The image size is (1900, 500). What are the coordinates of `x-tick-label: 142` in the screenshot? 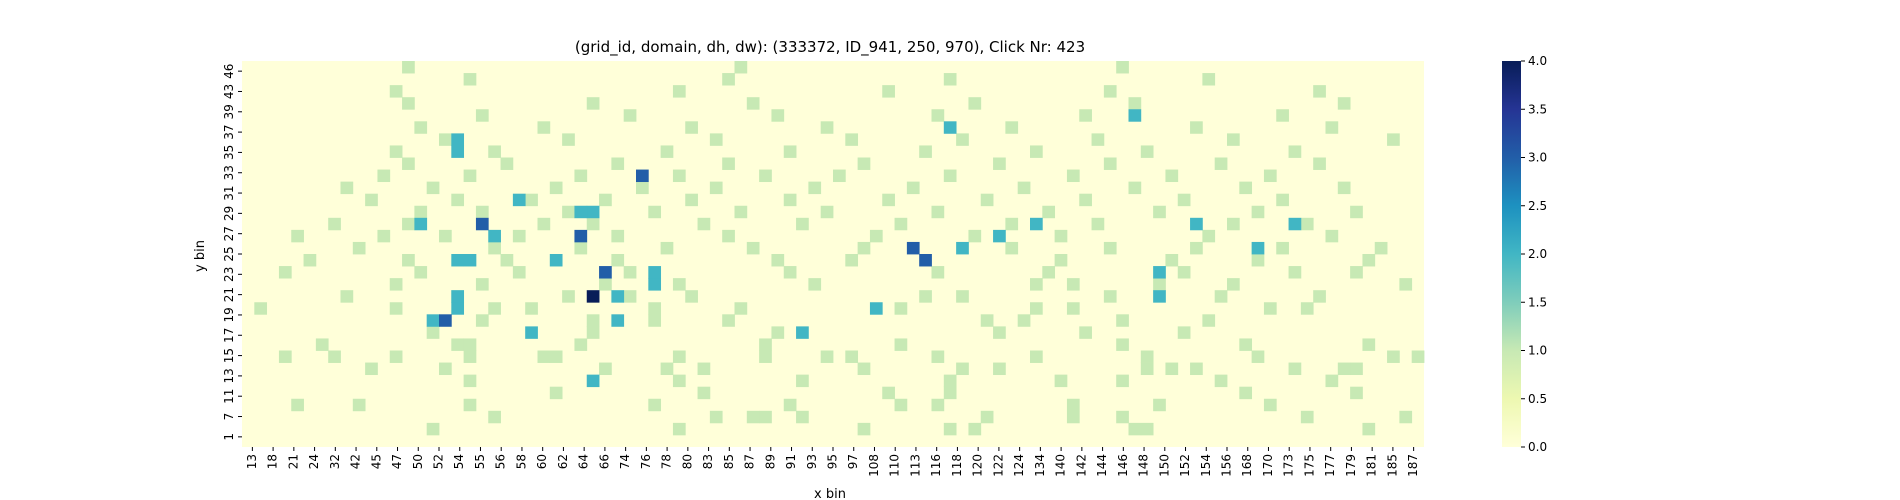 It's located at (1081, 465).